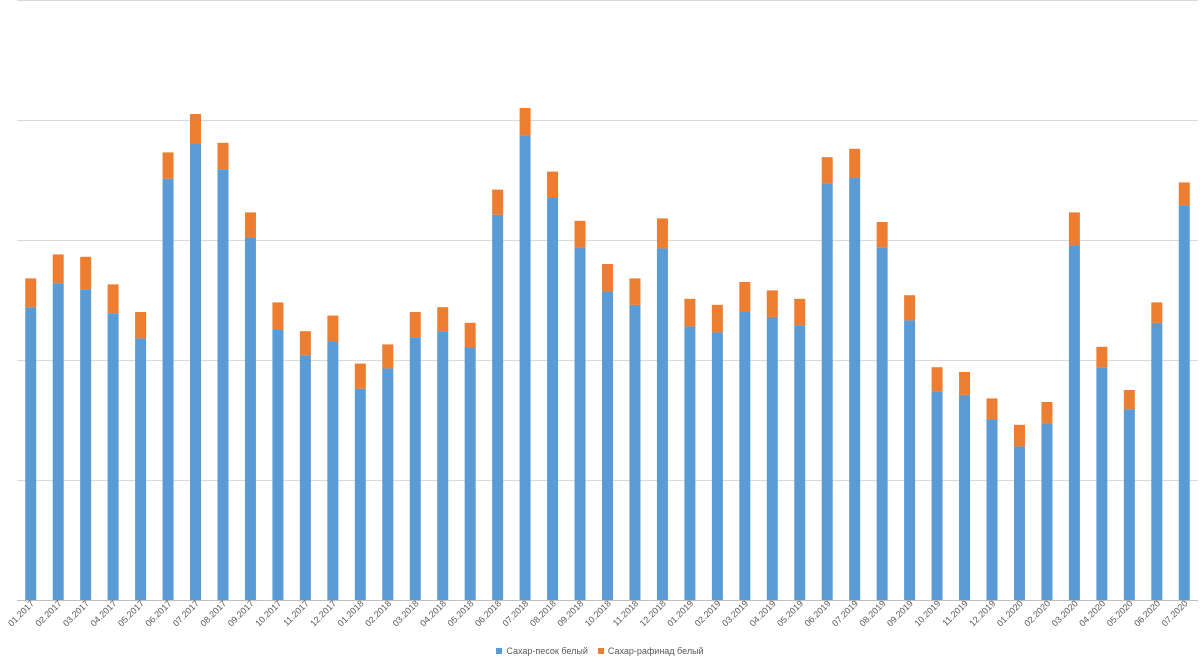 The height and width of the screenshot is (664, 1200). What do you see at coordinates (296, 613) in the screenshot?
I see `x-tick-label: 11.2017` at bounding box center [296, 613].